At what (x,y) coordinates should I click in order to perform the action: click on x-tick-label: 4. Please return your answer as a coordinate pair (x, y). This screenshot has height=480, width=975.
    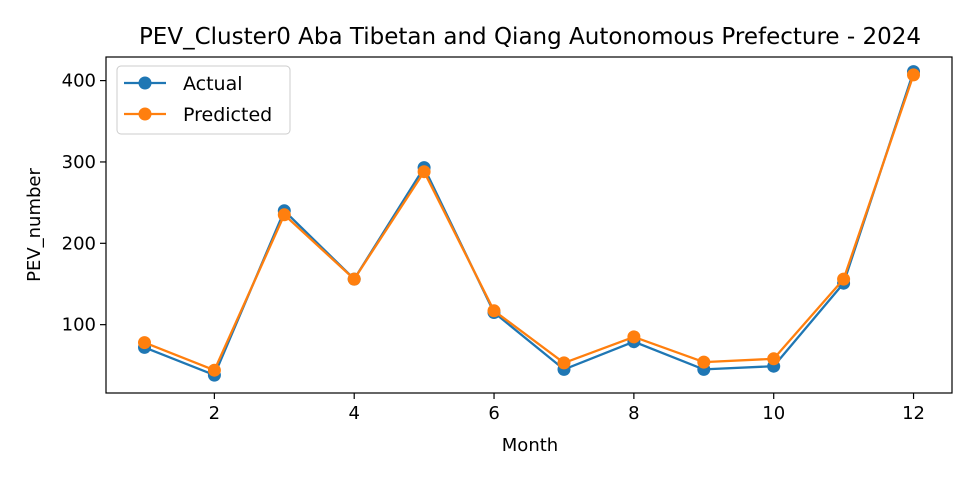
    Looking at the image, I should click on (353, 413).